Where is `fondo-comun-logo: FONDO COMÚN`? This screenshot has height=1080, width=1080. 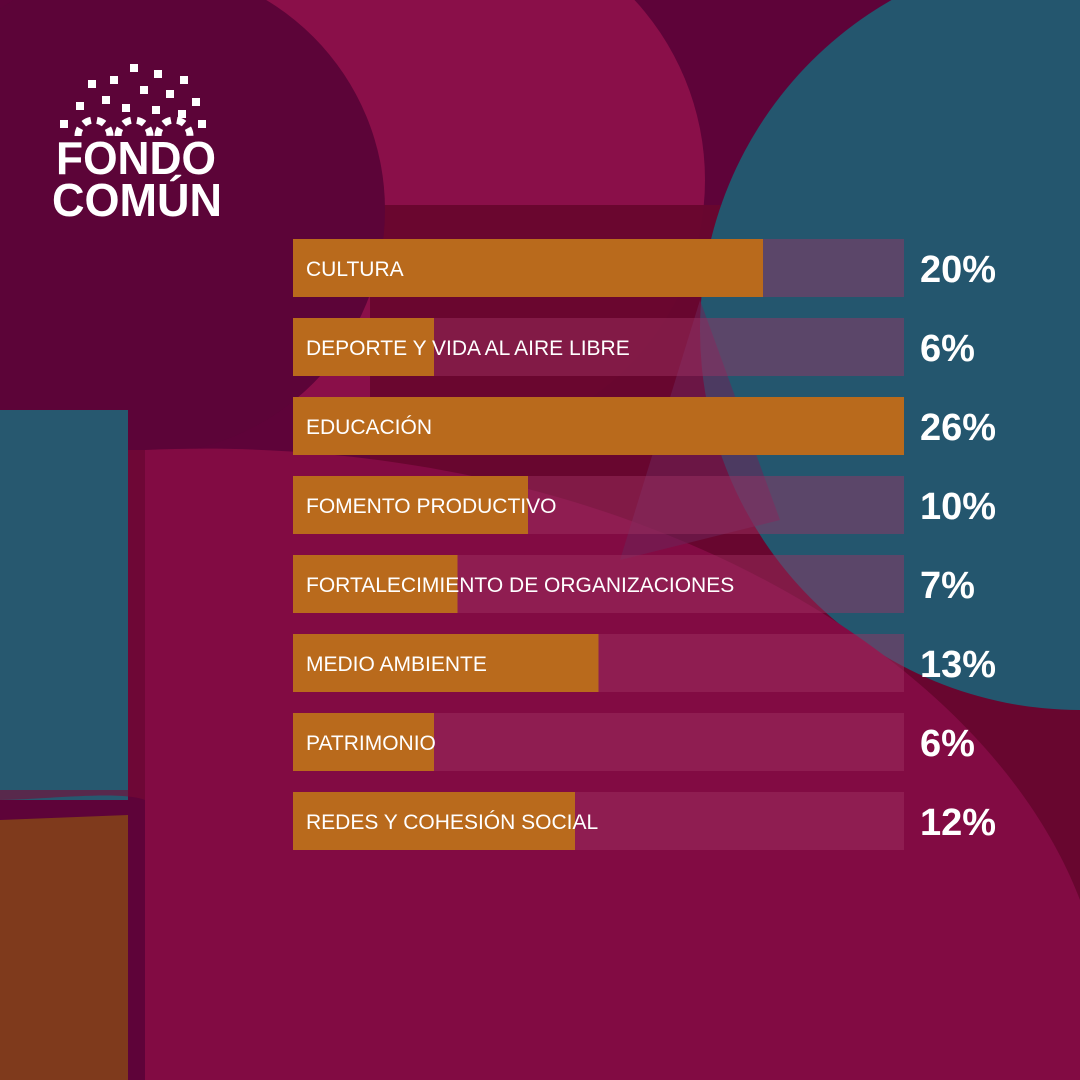
fondo-comun-logo: FONDO COMÚN is located at coordinates (137, 143).